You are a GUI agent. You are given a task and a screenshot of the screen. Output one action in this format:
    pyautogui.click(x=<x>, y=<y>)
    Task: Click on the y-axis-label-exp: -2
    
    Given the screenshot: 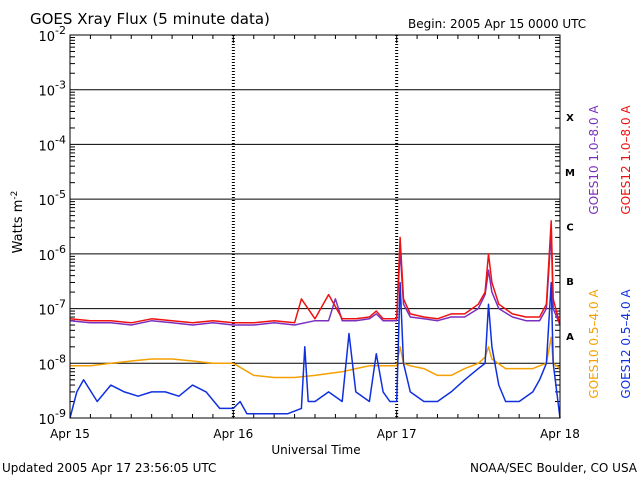 What is the action you would take?
    pyautogui.click(x=15, y=195)
    